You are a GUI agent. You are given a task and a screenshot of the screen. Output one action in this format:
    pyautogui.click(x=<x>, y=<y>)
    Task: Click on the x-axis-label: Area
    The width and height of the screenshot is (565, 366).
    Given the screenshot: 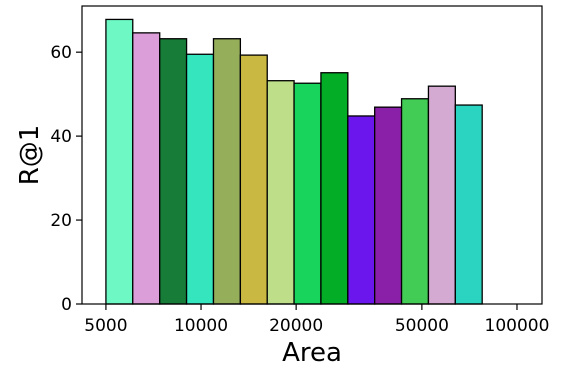 What is the action you would take?
    pyautogui.click(x=312, y=352)
    